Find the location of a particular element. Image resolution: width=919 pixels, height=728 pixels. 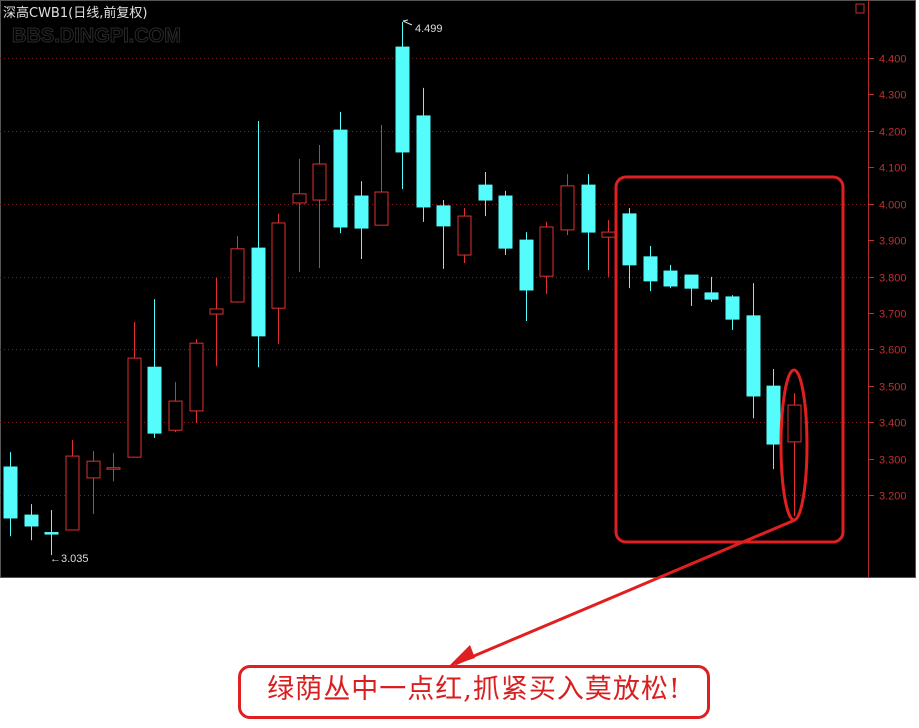

y-tick-label: 4.100 is located at coordinates (893, 169).